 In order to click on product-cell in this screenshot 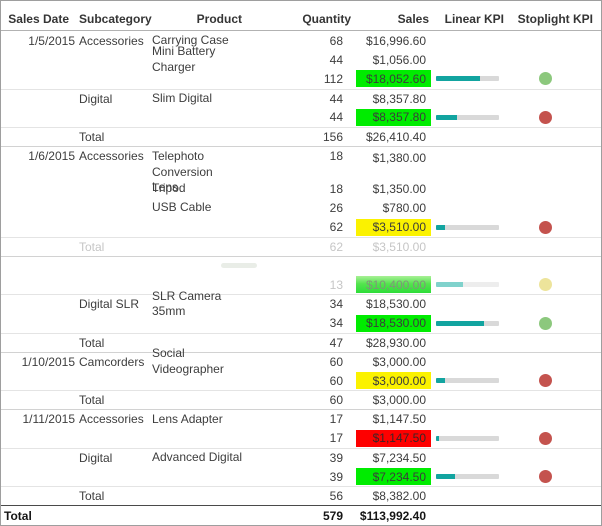, I will do `click(204, 266)`.